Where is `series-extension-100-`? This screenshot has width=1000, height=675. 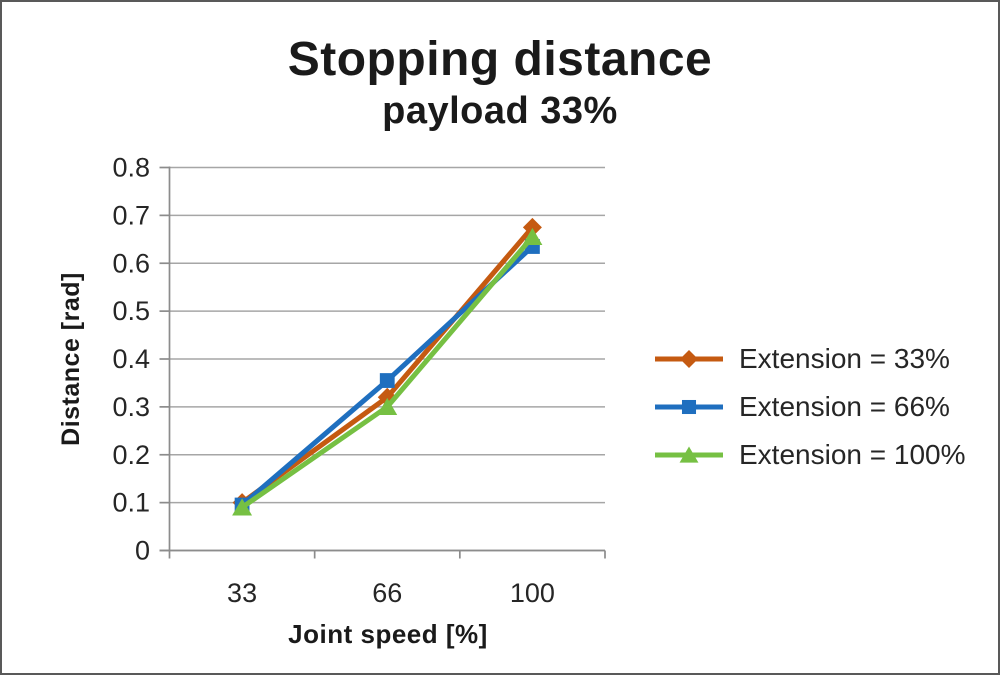 series-extension-100- is located at coordinates (387, 371).